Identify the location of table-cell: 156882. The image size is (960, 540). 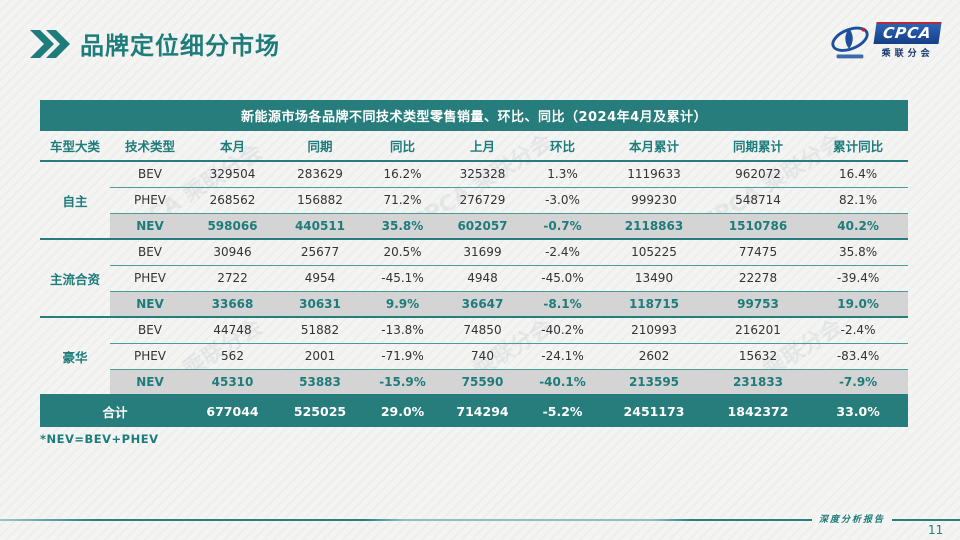
(320, 199).